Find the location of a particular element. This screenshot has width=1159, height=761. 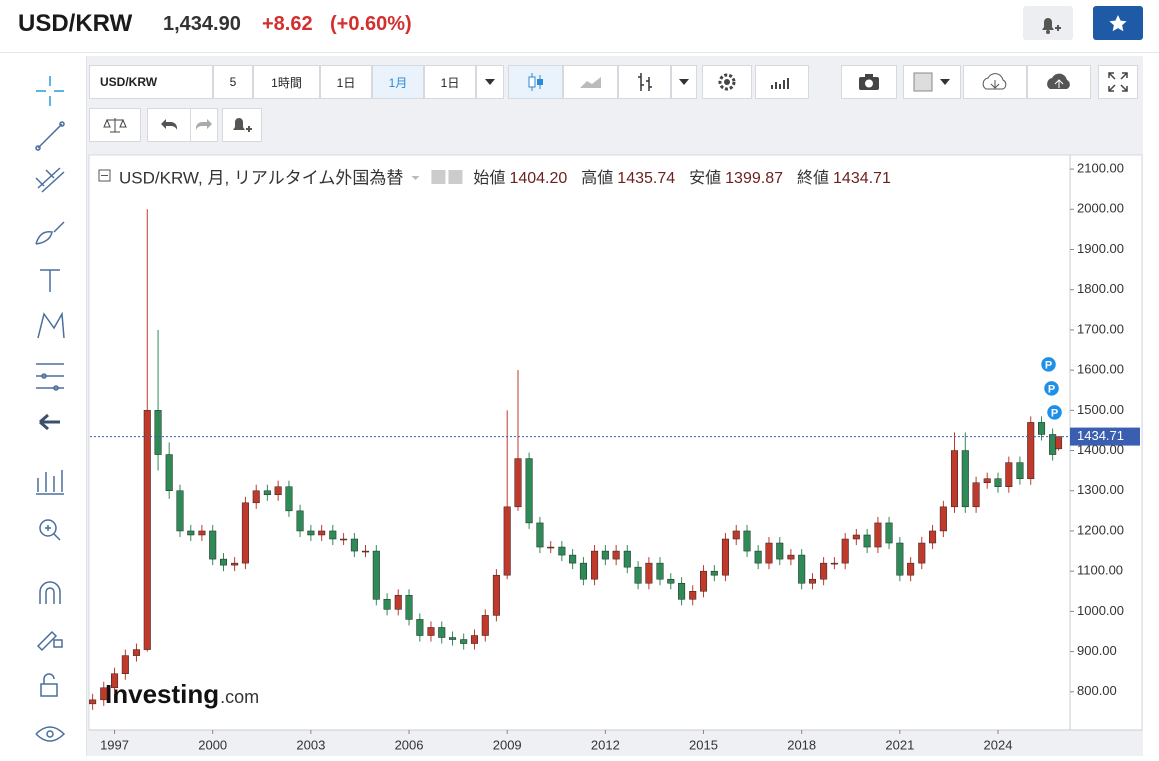

alert-button is located at coordinates (1048, 23).